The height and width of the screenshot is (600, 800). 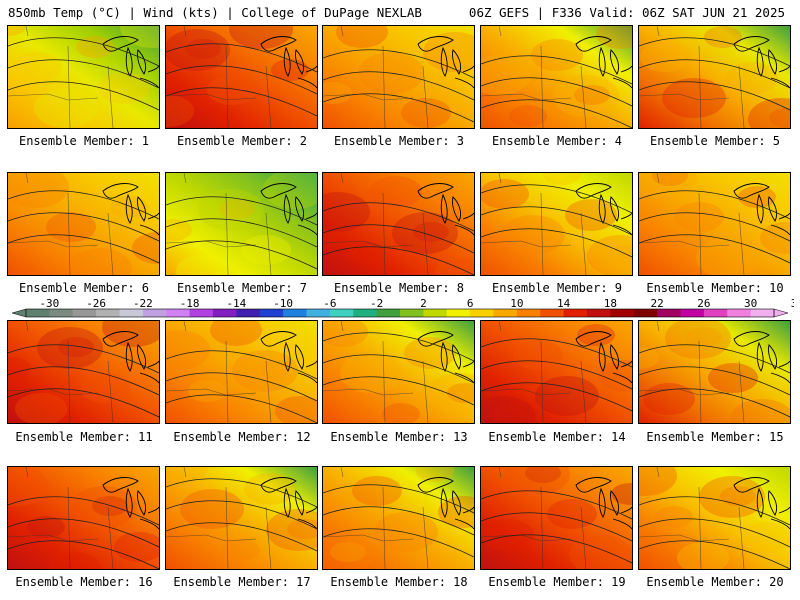 I want to click on colorbar-tick-label: 2, so click(x=423, y=304).